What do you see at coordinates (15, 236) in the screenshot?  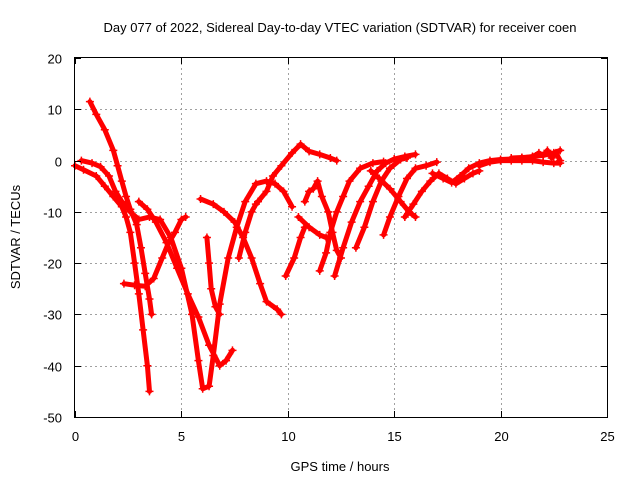 I see `y-axis-label: SDTVAR / TECUs` at bounding box center [15, 236].